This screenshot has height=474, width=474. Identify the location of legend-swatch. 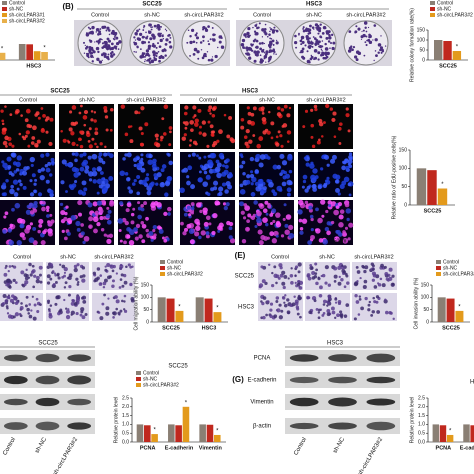
(162, 262).